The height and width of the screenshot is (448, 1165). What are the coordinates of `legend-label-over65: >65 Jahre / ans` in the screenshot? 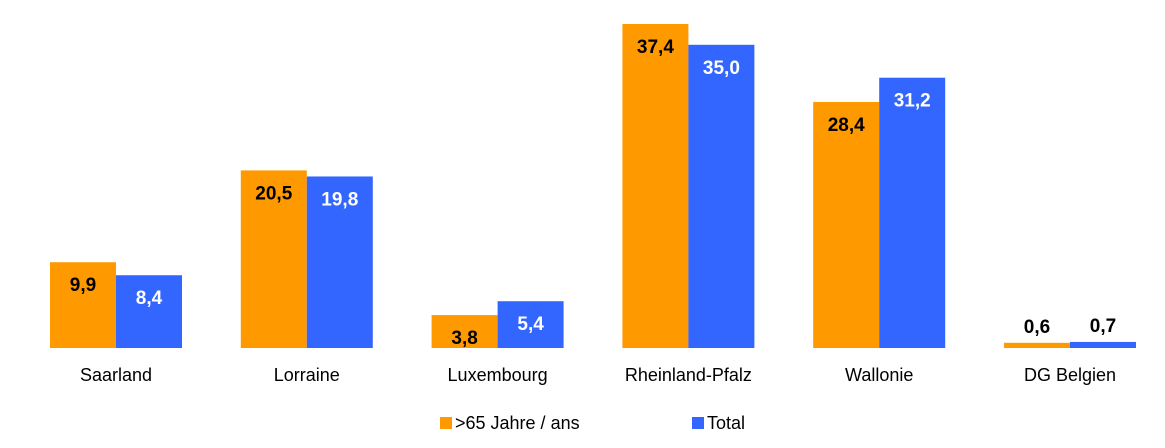 It's located at (517, 423).